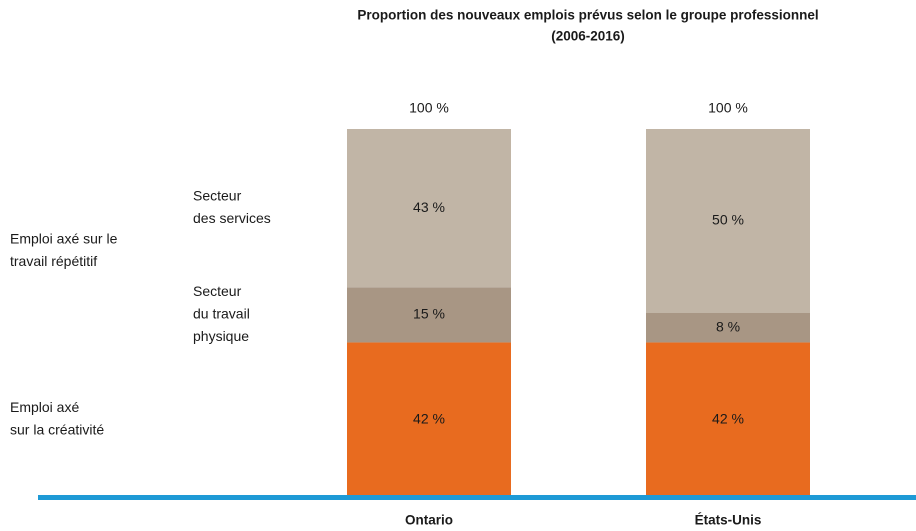 This screenshot has width=916, height=531. I want to click on baseline, so click(477, 497).